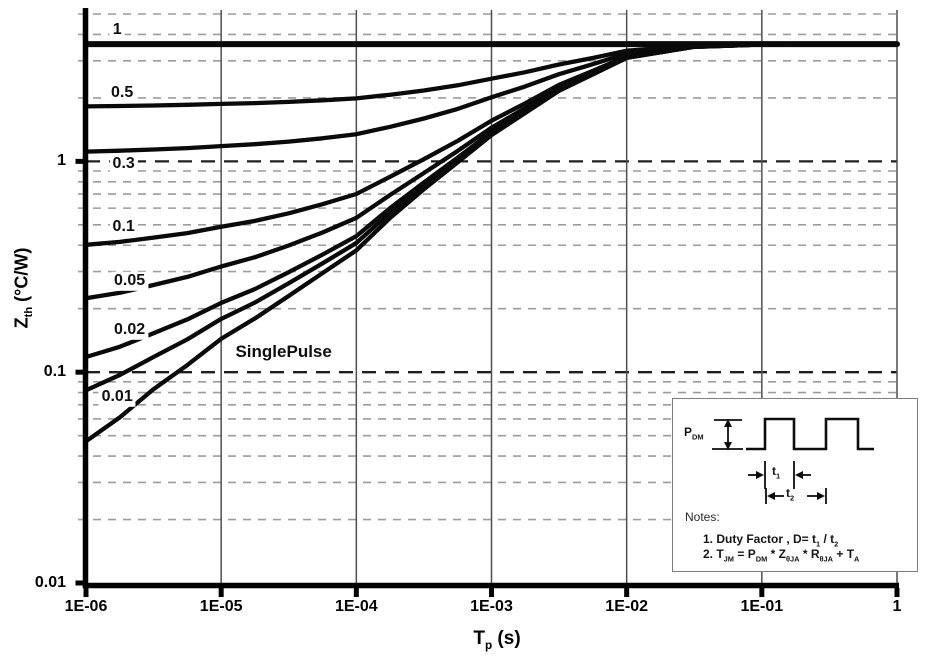 This screenshot has width=925, height=660. I want to click on y-tick-label-0.01: 0.01, so click(50, 582).